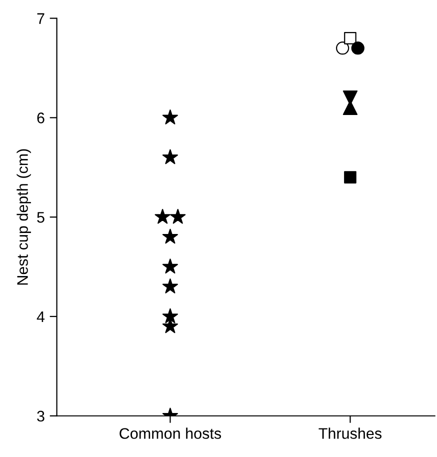 This screenshot has height=457, width=437. I want to click on x-tick-label: Common hosts, so click(171, 433).